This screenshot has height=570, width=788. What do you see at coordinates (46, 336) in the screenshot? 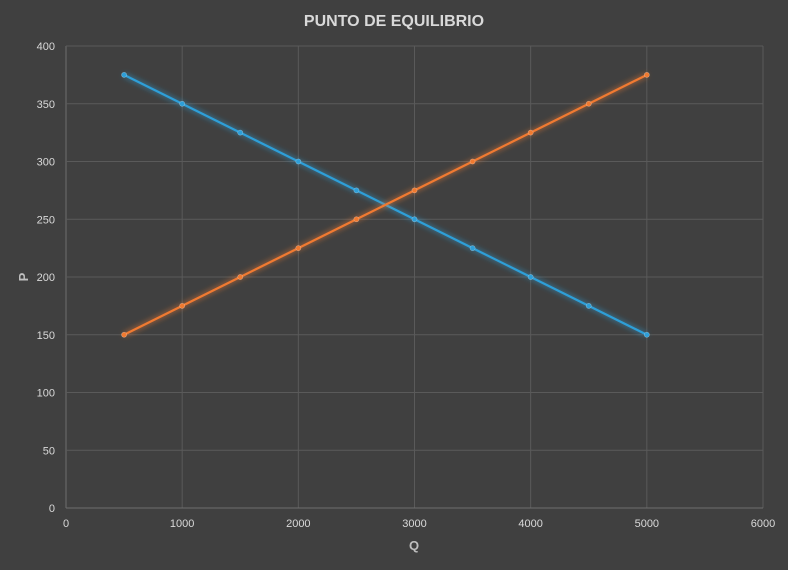
I see `y-tick-label: 150` at bounding box center [46, 336].